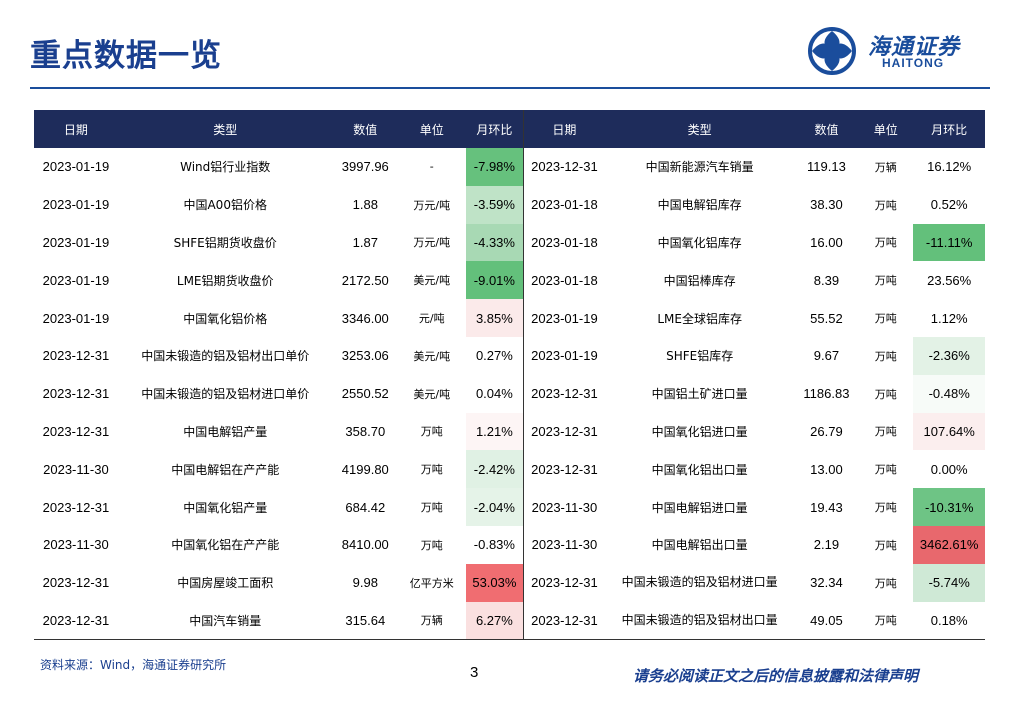 The image size is (1024, 707). What do you see at coordinates (225, 280) in the screenshot?
I see `cell-type: LME铝期货收盘价` at bounding box center [225, 280].